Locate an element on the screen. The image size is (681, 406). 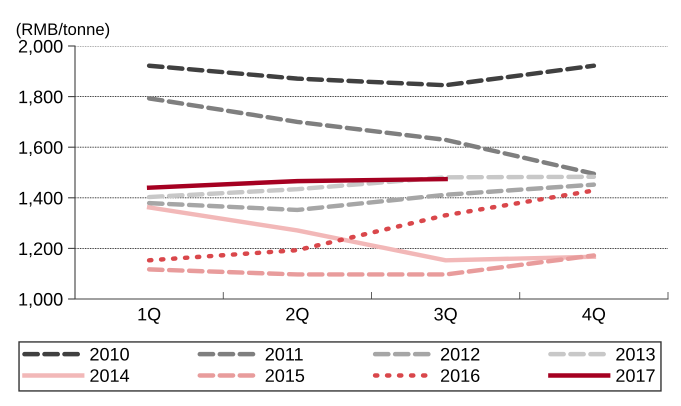
legend-label: 2015 is located at coordinates (285, 375).